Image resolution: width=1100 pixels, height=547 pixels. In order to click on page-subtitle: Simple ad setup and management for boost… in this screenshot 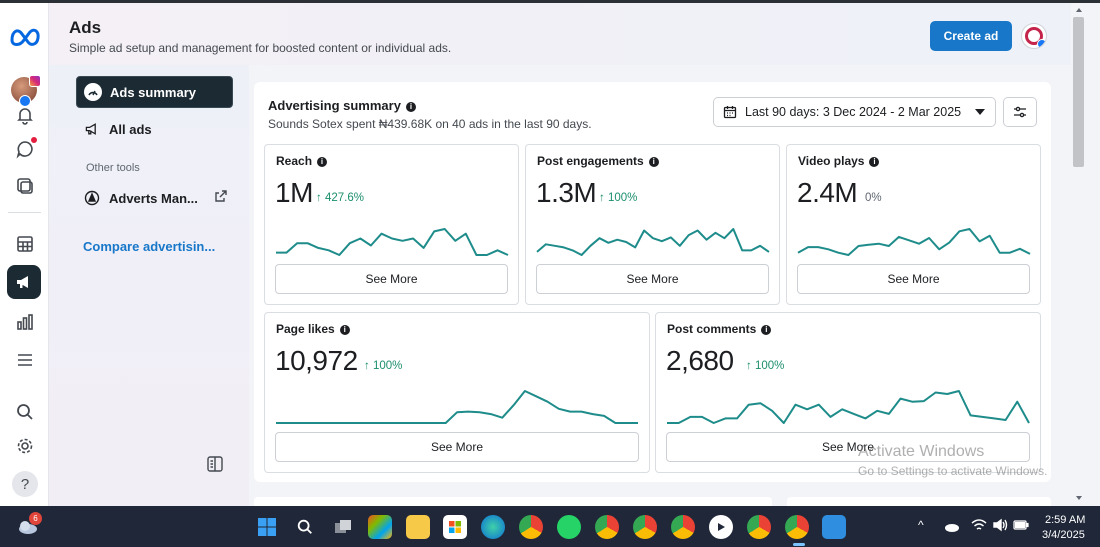, I will do `click(260, 48)`.